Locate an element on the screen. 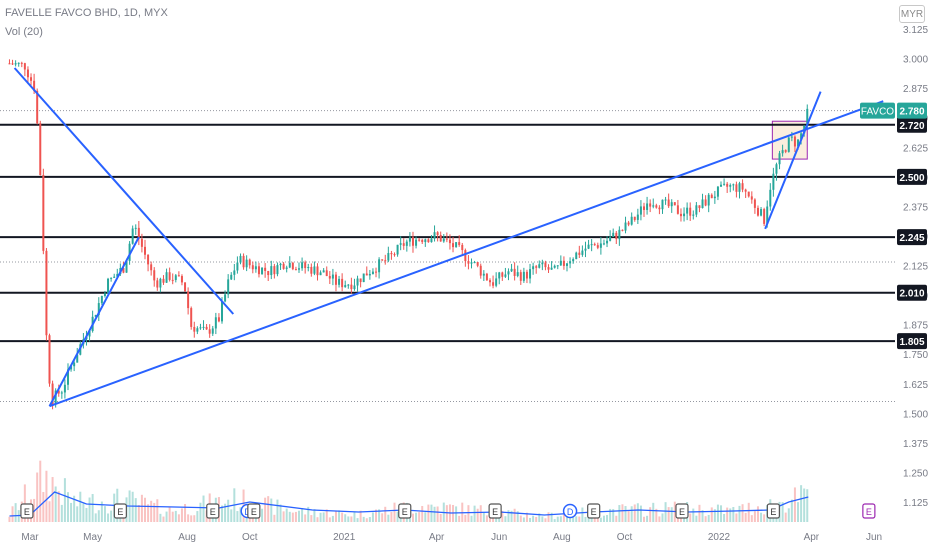  level-price-tag is located at coordinates (912, 237).